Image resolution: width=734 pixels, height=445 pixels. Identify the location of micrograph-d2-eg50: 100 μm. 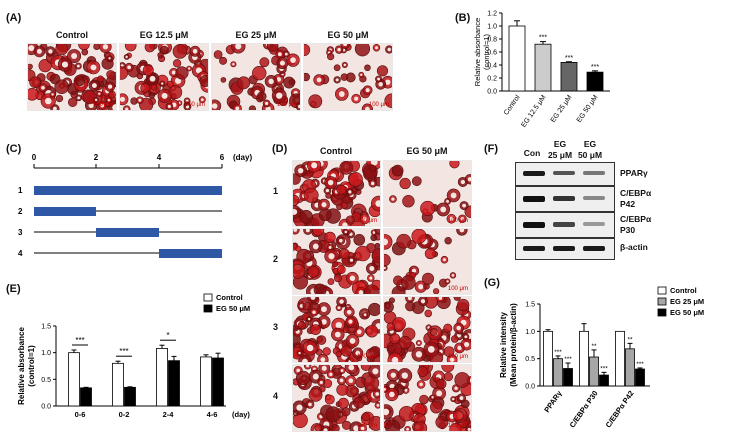
(427, 261).